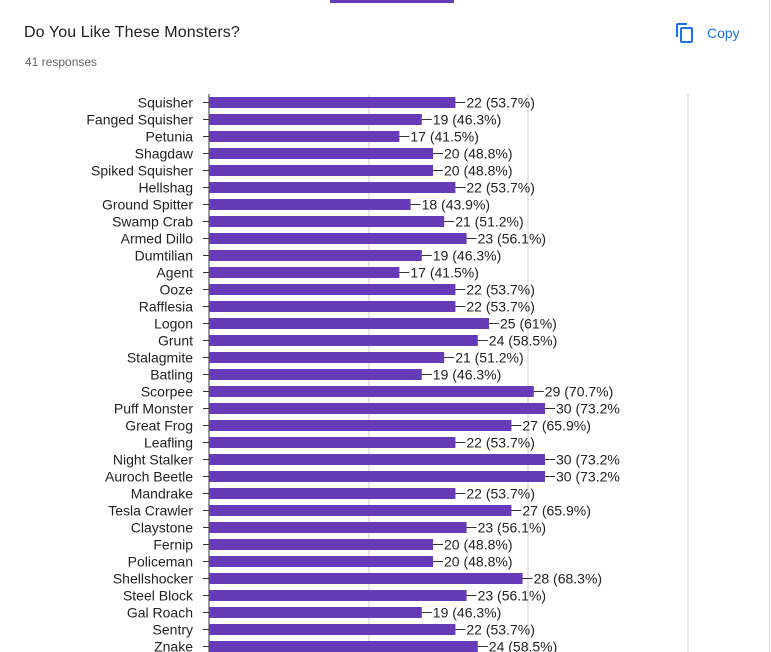 The width and height of the screenshot is (771, 652). What do you see at coordinates (147, 205) in the screenshot?
I see `category-label: Ground Spitter` at bounding box center [147, 205].